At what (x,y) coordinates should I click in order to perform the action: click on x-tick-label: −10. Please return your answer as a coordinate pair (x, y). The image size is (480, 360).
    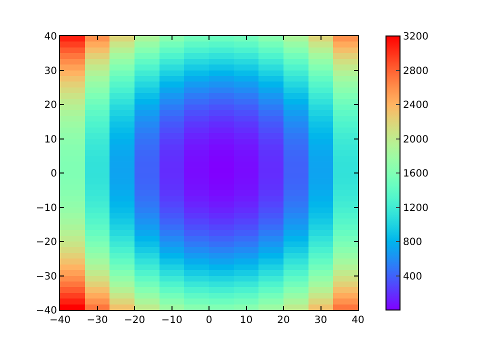
    Looking at the image, I should click on (171, 320).